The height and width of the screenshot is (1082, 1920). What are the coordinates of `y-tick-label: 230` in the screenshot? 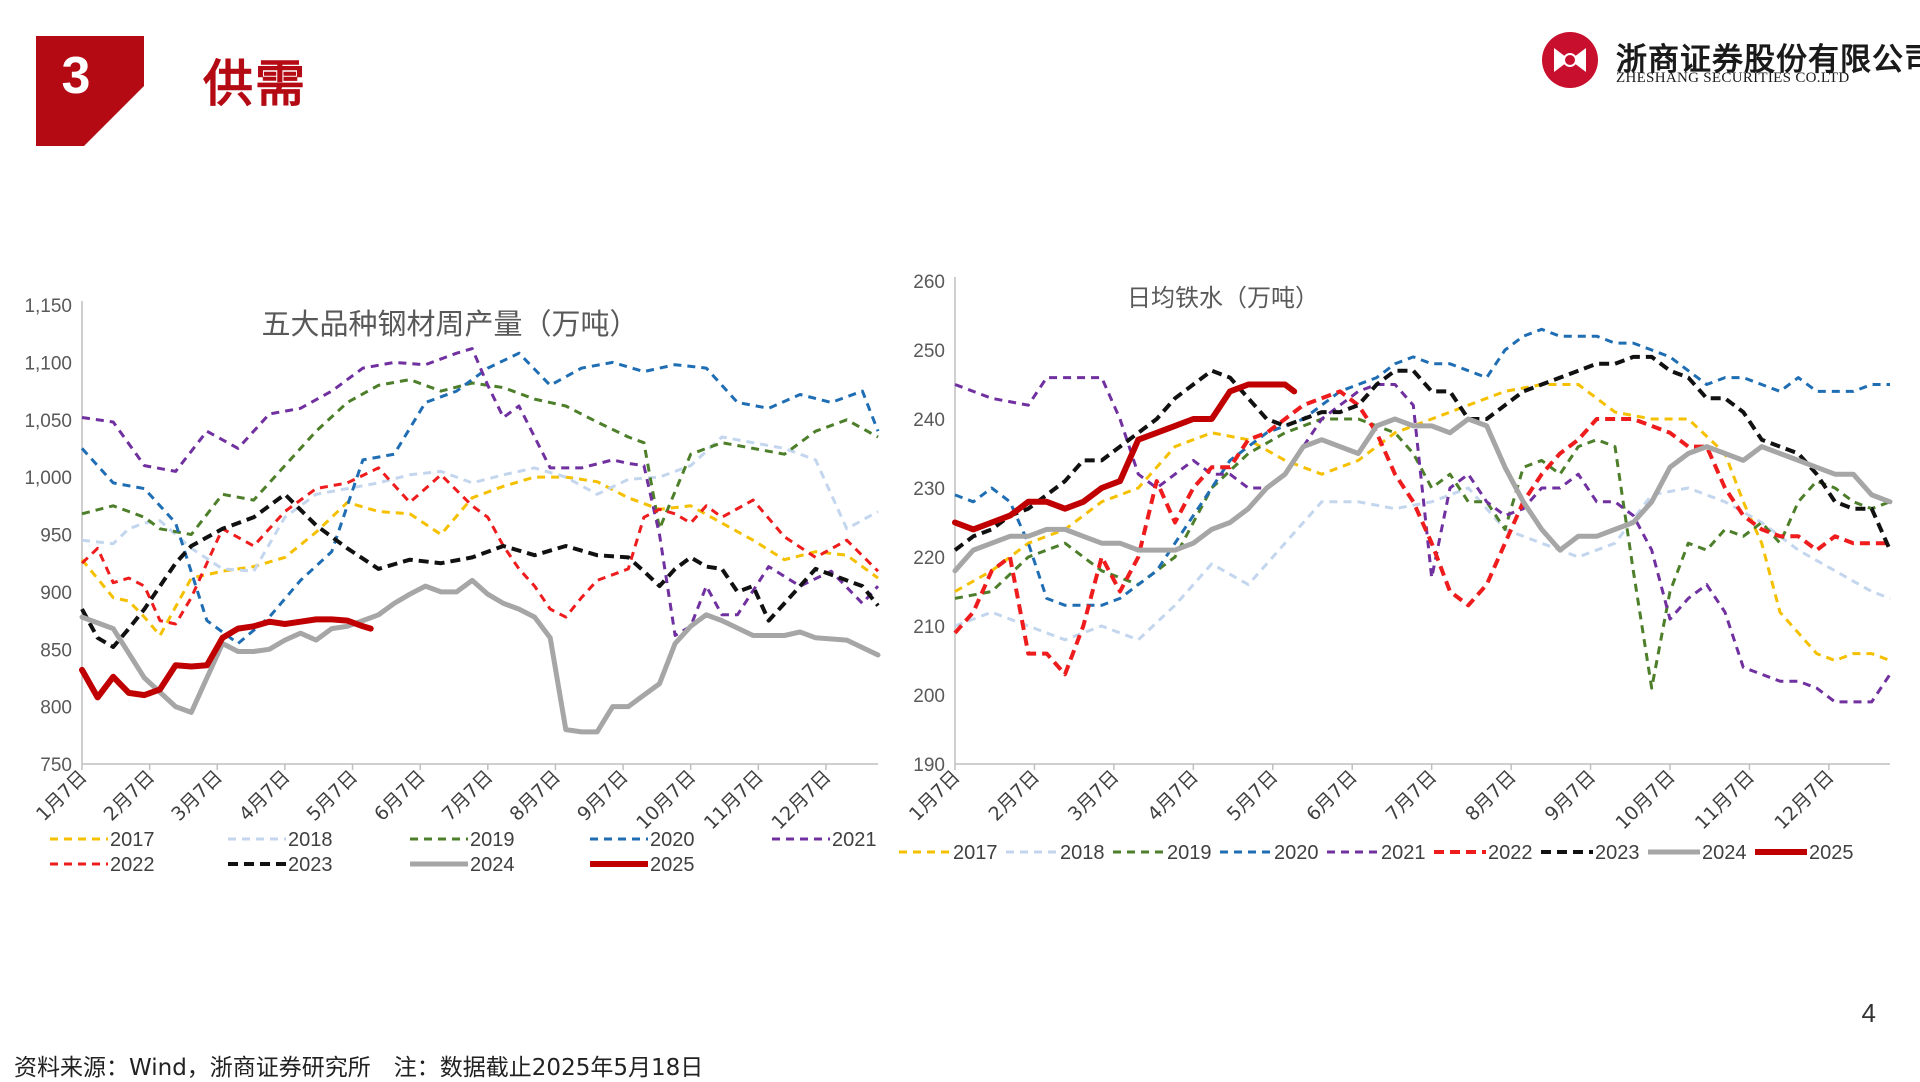 It's located at (929, 489).